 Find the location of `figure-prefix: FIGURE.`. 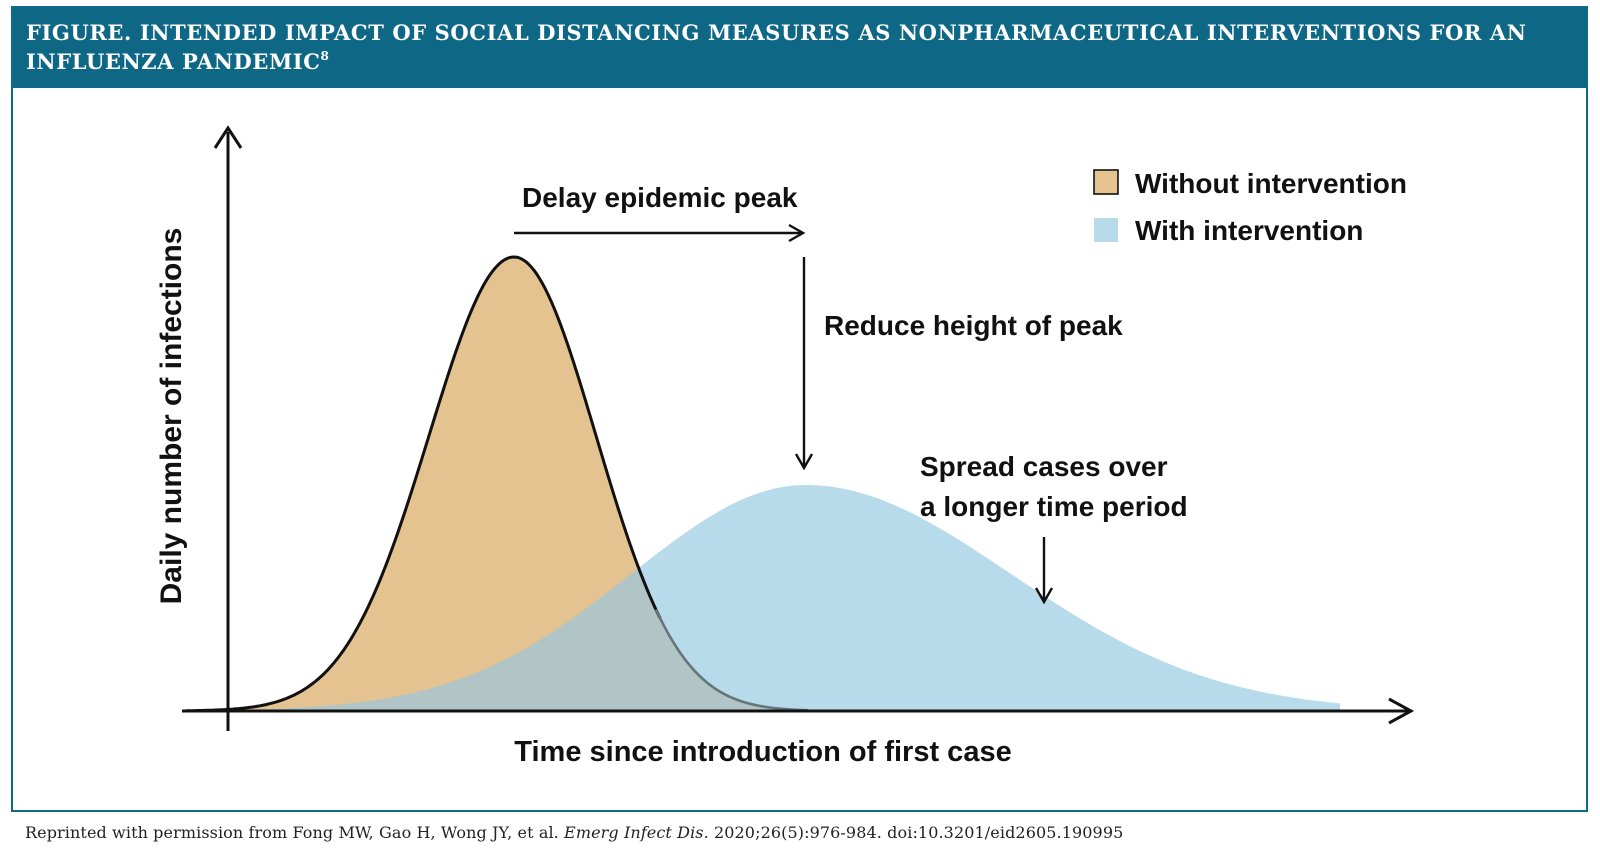

figure-prefix: FIGURE. is located at coordinates (79, 32).